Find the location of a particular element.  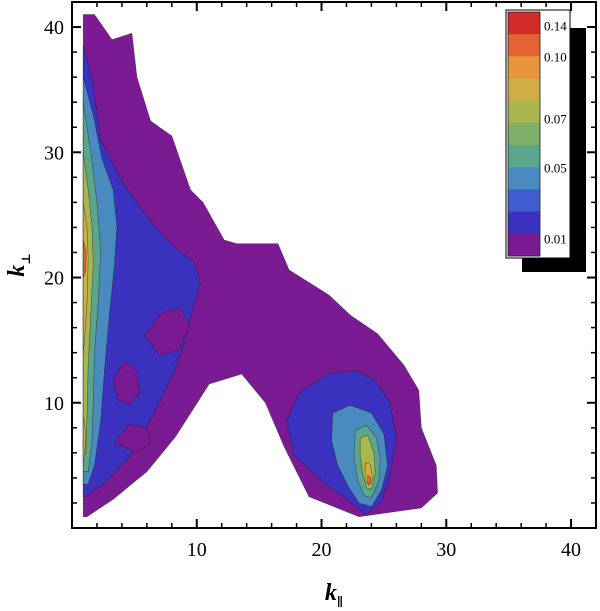

x-tick-label: 20 is located at coordinates (322, 550).